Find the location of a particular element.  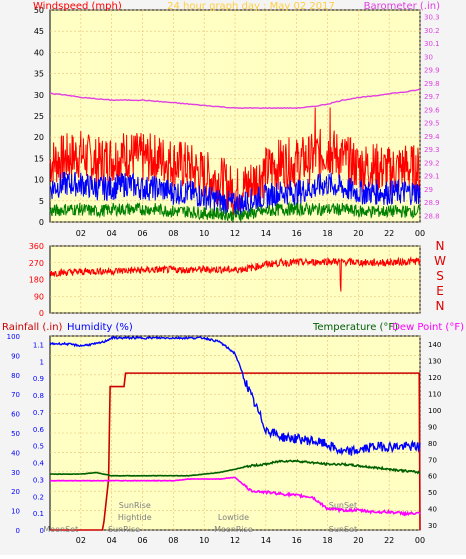

wind-direction-line is located at coordinates (235, 274).